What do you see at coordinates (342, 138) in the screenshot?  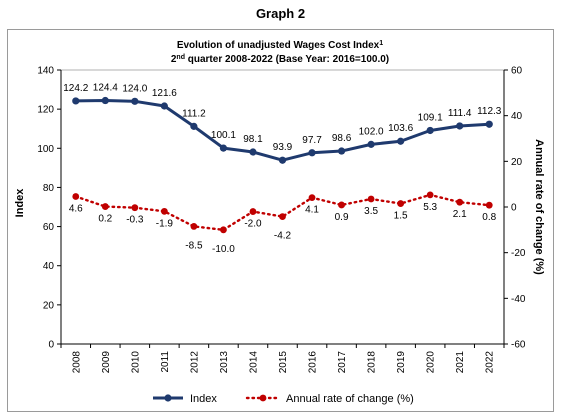 I see `index-data-label: 98.6` at bounding box center [342, 138].